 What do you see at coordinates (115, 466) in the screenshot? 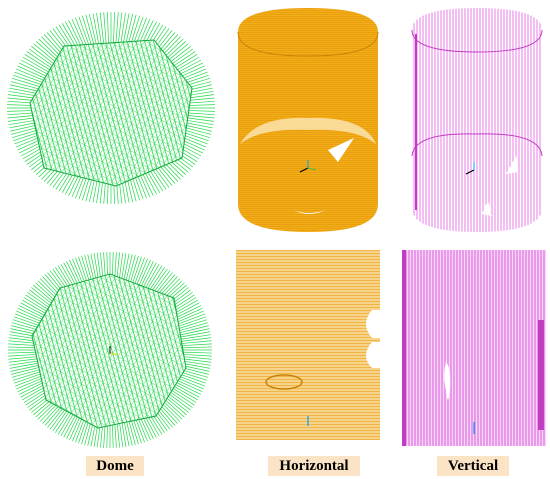
I see `label-dome: Dome` at bounding box center [115, 466].